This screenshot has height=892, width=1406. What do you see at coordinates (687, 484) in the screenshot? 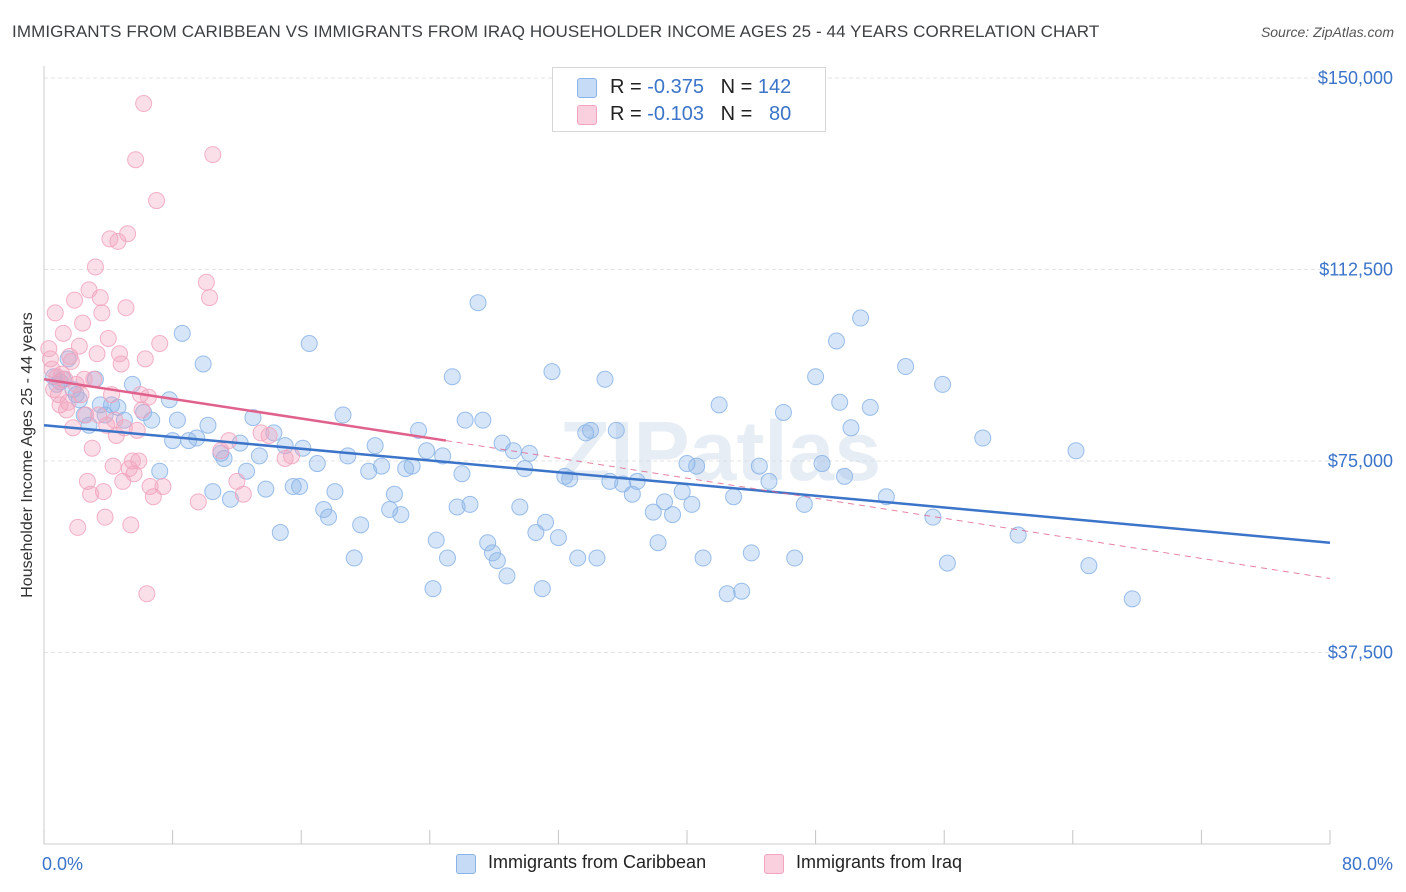
I see `caribbean-trend-line` at bounding box center [687, 484].